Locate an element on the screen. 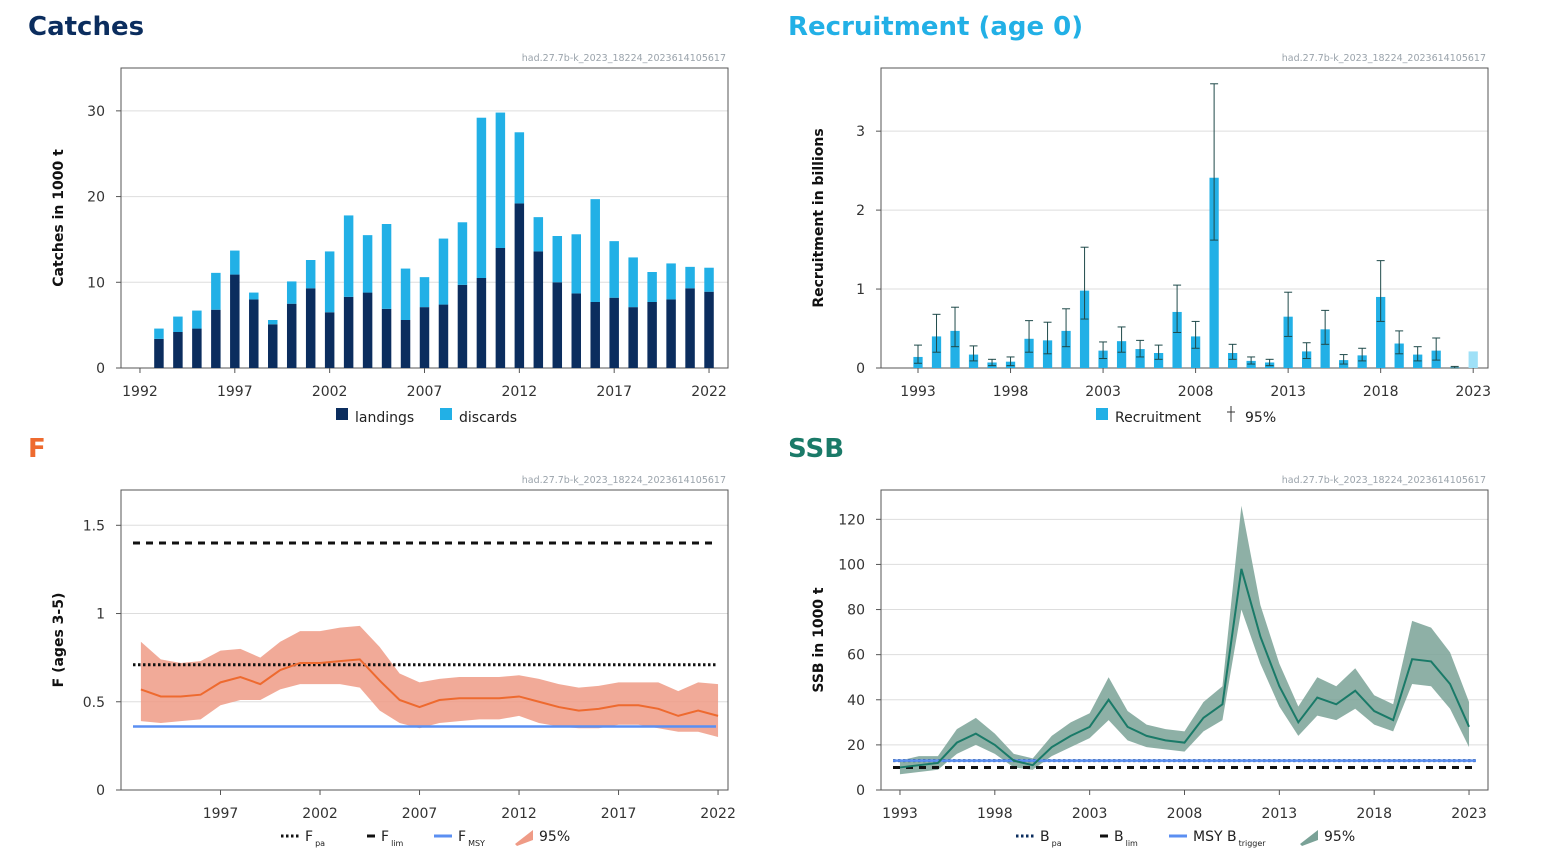  y-axis-label: F (ages 3-5) is located at coordinates (59, 640).